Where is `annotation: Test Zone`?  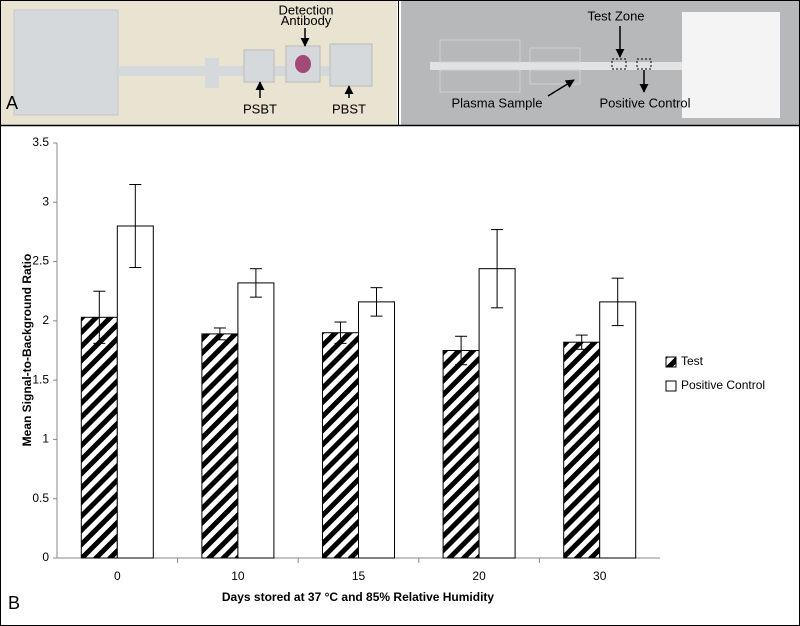 annotation: Test Zone is located at coordinates (615, 15).